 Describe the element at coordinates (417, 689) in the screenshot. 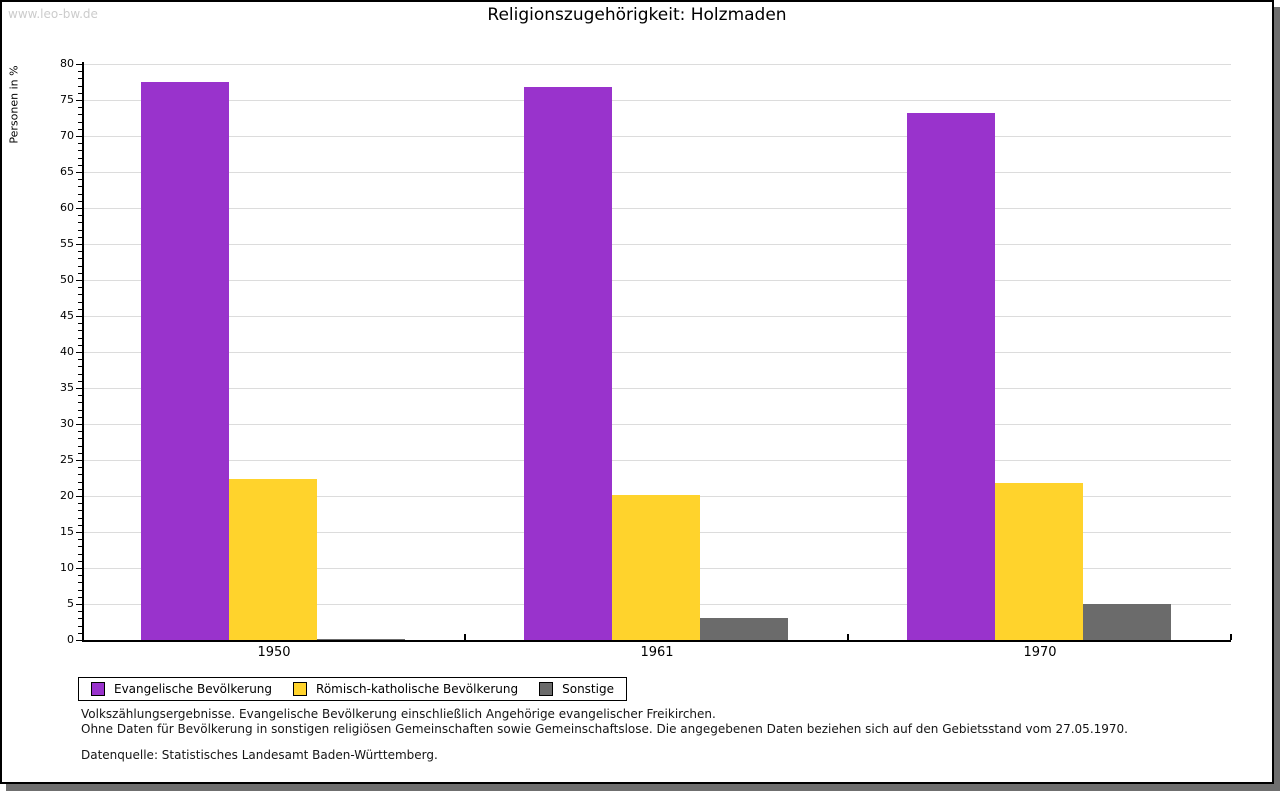

I see `legend-label-1: Römisch-katholische Bevölkerung` at that location.